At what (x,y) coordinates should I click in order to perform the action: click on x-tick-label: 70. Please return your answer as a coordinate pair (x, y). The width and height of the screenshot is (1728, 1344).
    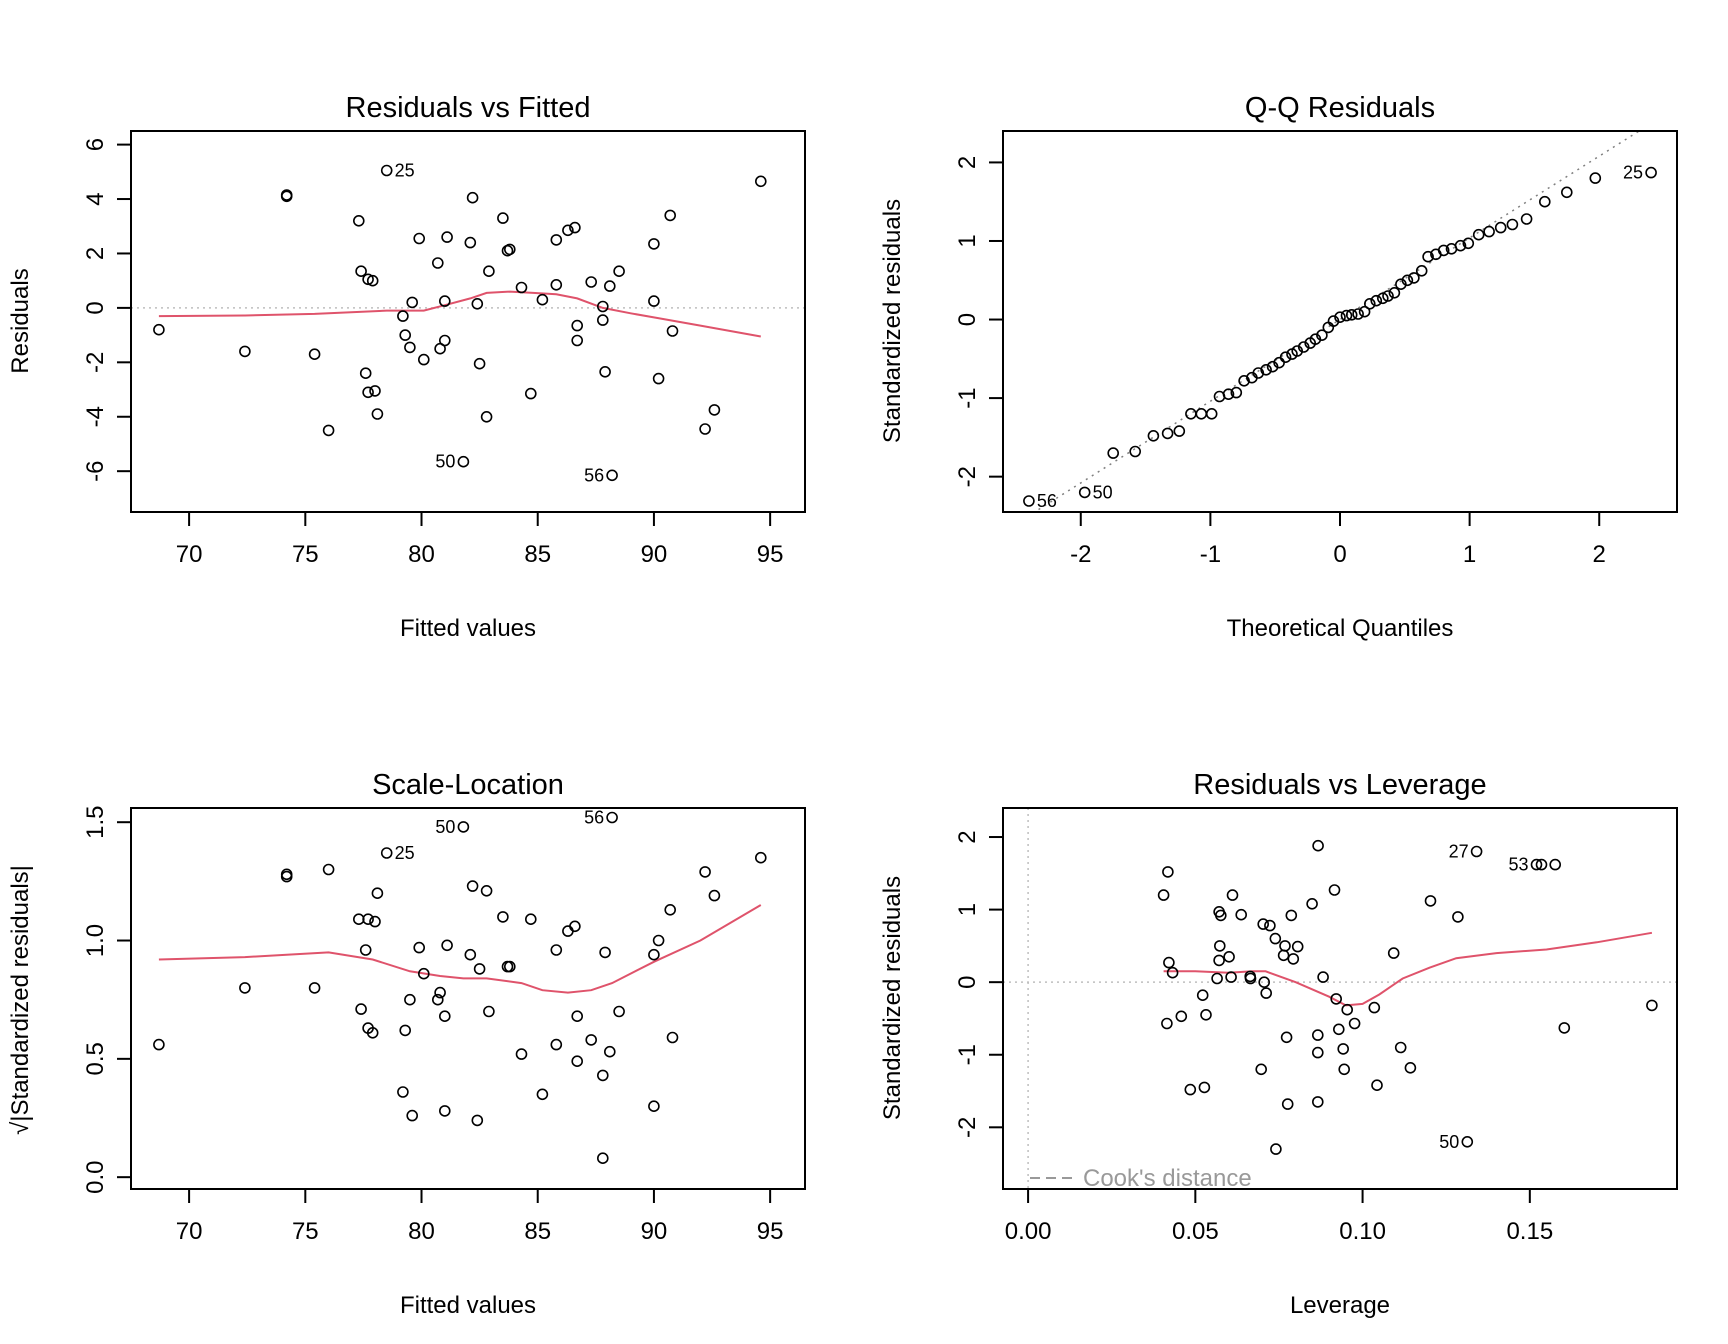
    Looking at the image, I should click on (189, 1231).